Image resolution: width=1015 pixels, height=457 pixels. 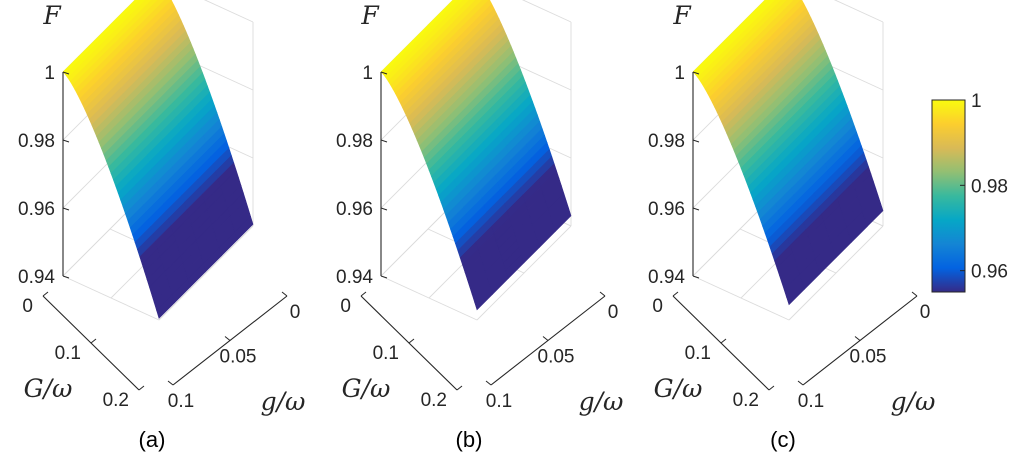 I want to click on colorbar-tick-label: 0.98, so click(x=989, y=186).